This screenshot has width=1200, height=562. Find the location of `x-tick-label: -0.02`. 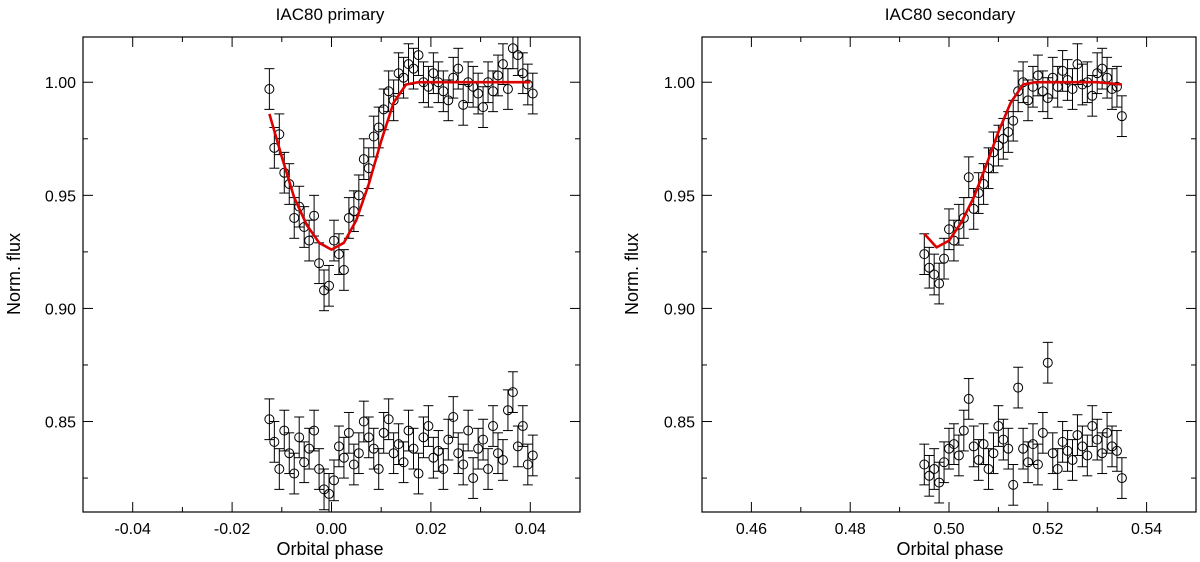

x-tick-label: -0.02 is located at coordinates (232, 529).